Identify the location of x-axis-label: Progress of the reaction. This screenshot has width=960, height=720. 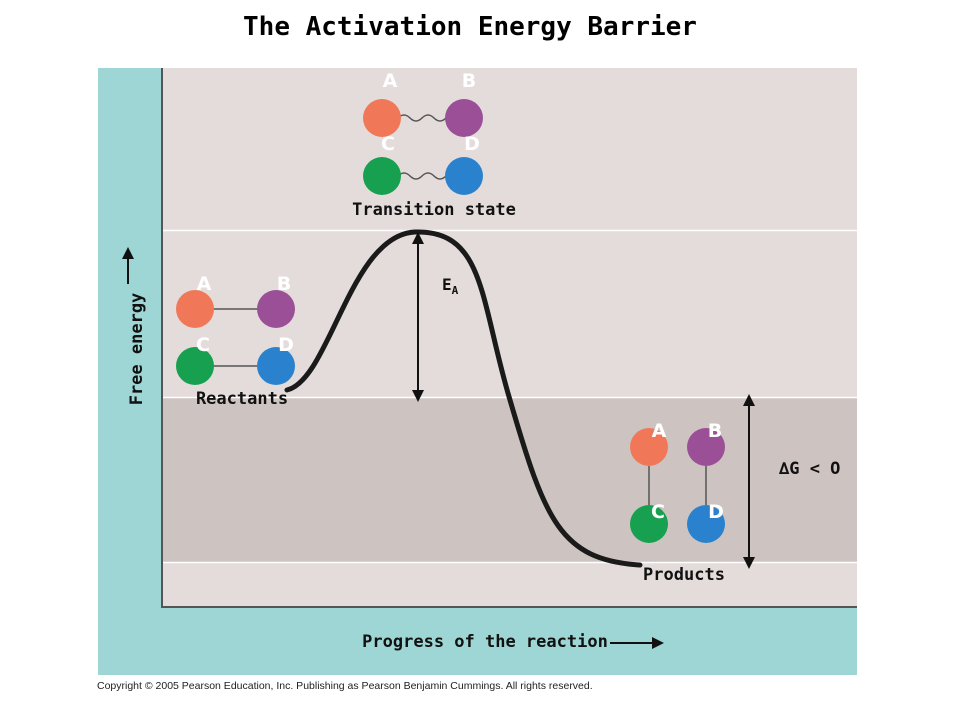
(485, 642).